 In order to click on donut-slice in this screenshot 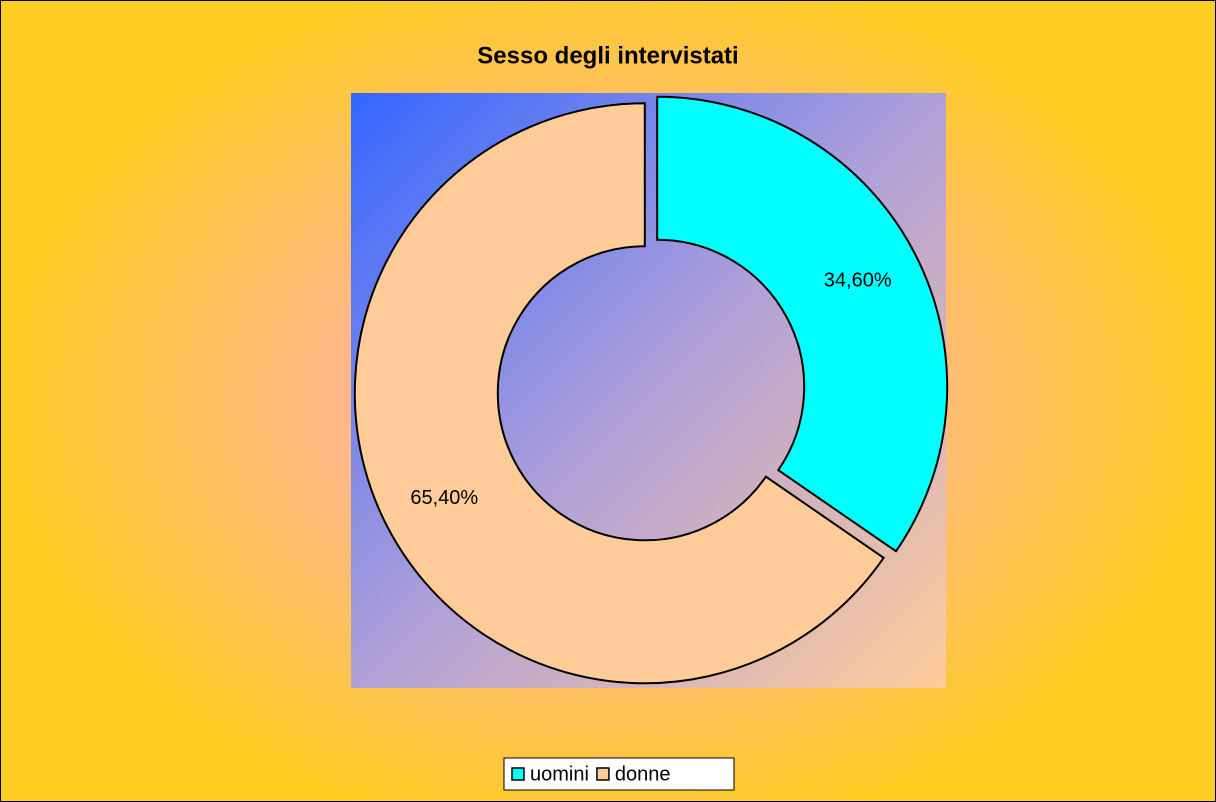, I will do `click(802, 324)`.